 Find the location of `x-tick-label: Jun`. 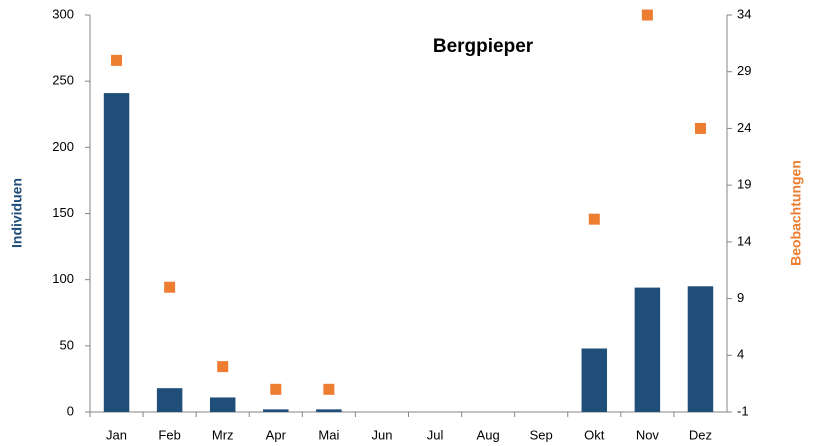

x-tick-label: Jun is located at coordinates (381, 434).